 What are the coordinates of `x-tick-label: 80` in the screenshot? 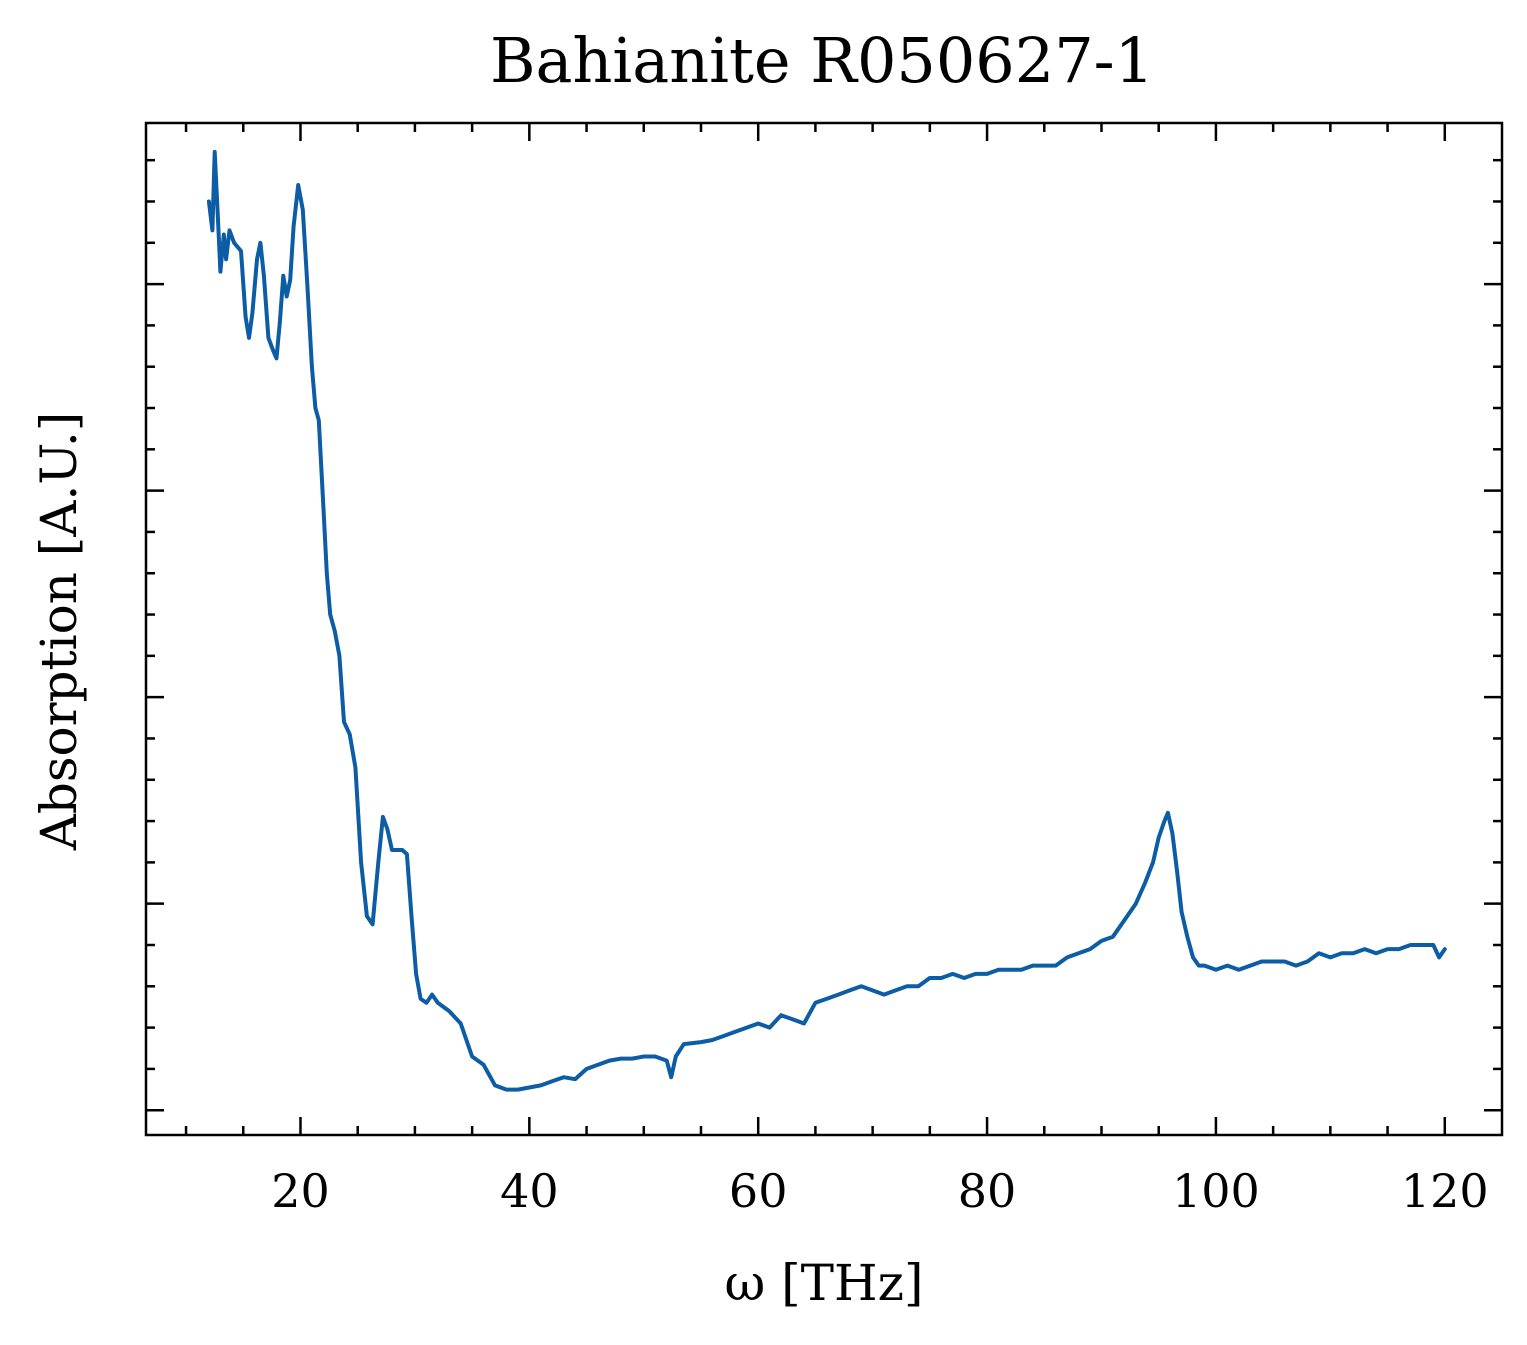 It's located at (987, 1191).